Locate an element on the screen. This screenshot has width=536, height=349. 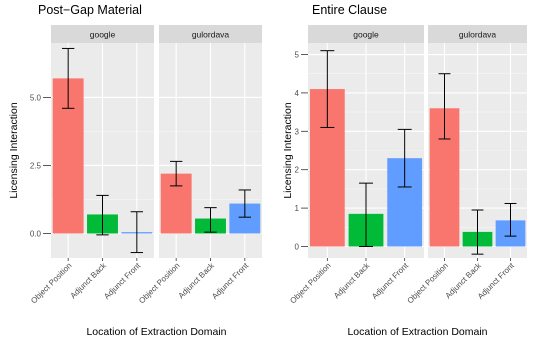
y-tick-label: 5 is located at coordinates (297, 55).